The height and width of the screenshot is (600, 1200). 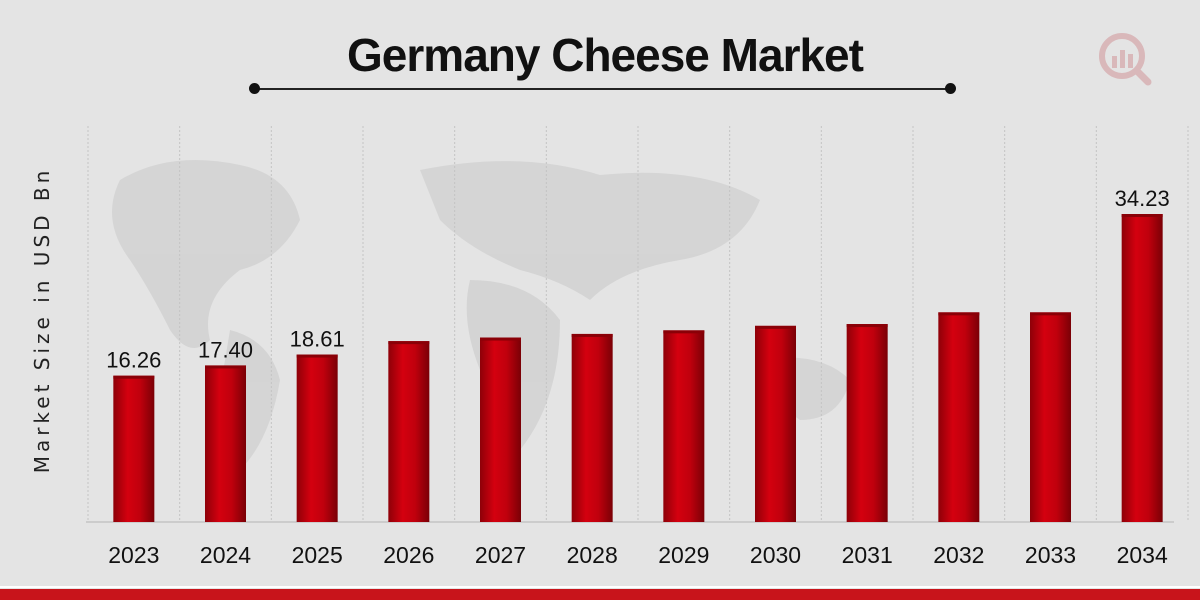 I want to click on bar-2029, so click(x=684, y=426).